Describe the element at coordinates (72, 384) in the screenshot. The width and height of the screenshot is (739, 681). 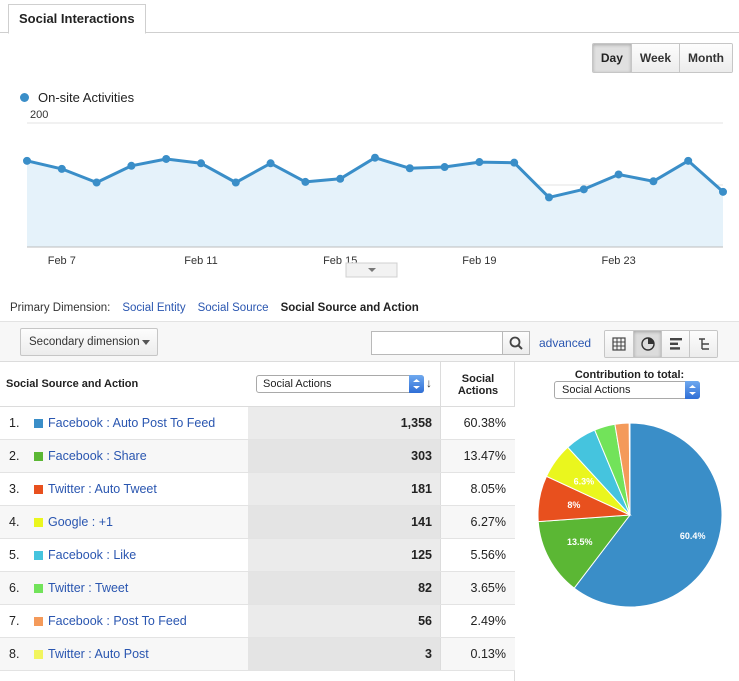
I see `dimension-column-header: Social Source and Action` at that location.